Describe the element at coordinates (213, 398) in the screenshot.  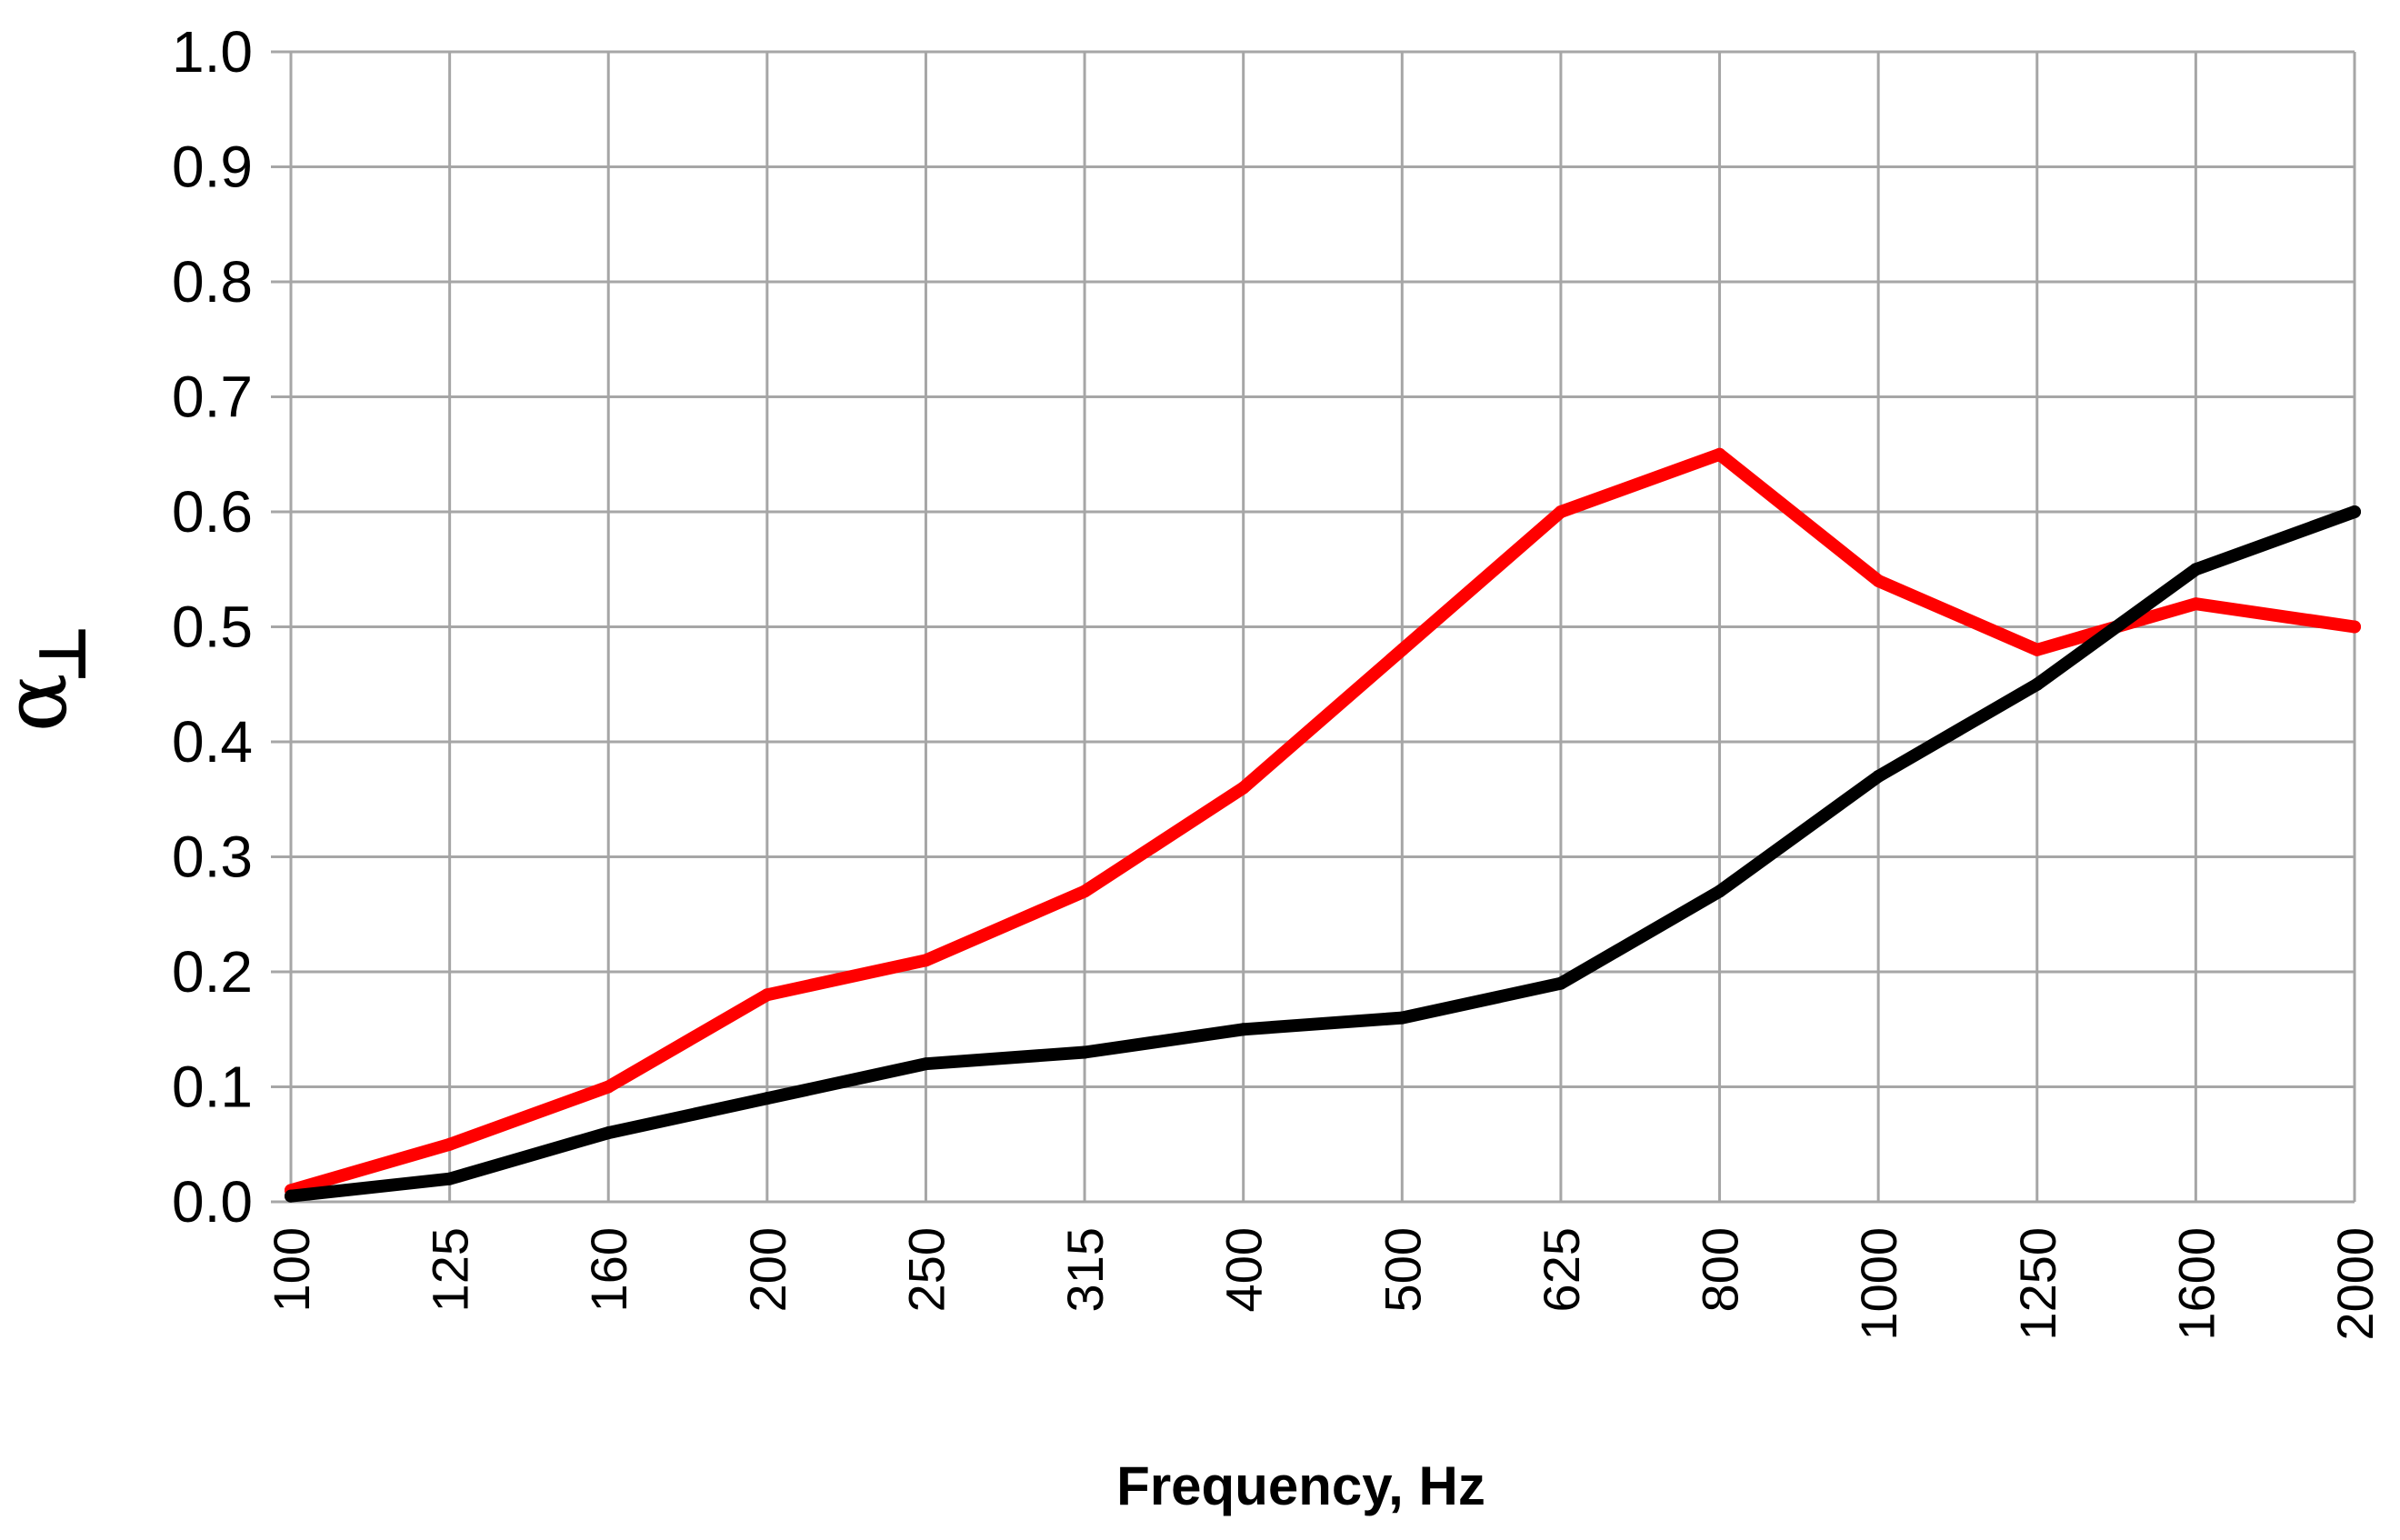
I see `y-tick-label: 0.7` at that location.